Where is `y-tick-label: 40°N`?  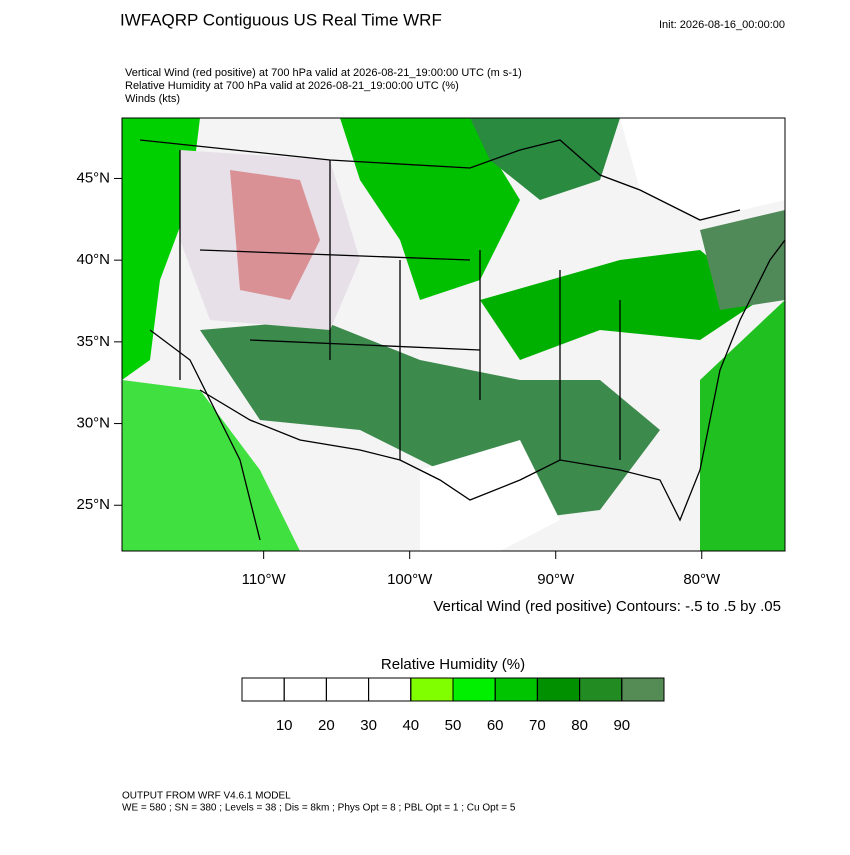
y-tick-label: 40°N is located at coordinates (93, 259).